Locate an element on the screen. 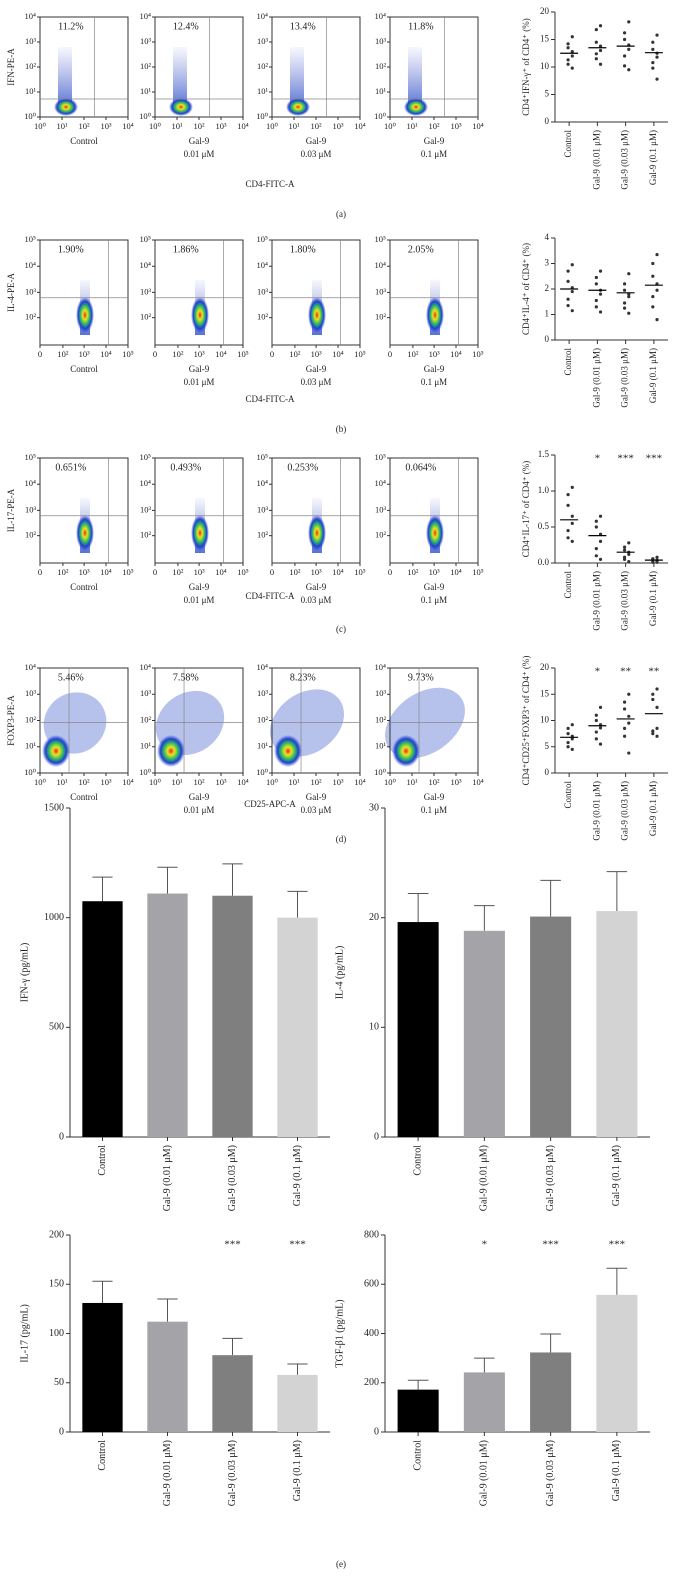  y-tick-label: 0.0 is located at coordinates (544, 562).